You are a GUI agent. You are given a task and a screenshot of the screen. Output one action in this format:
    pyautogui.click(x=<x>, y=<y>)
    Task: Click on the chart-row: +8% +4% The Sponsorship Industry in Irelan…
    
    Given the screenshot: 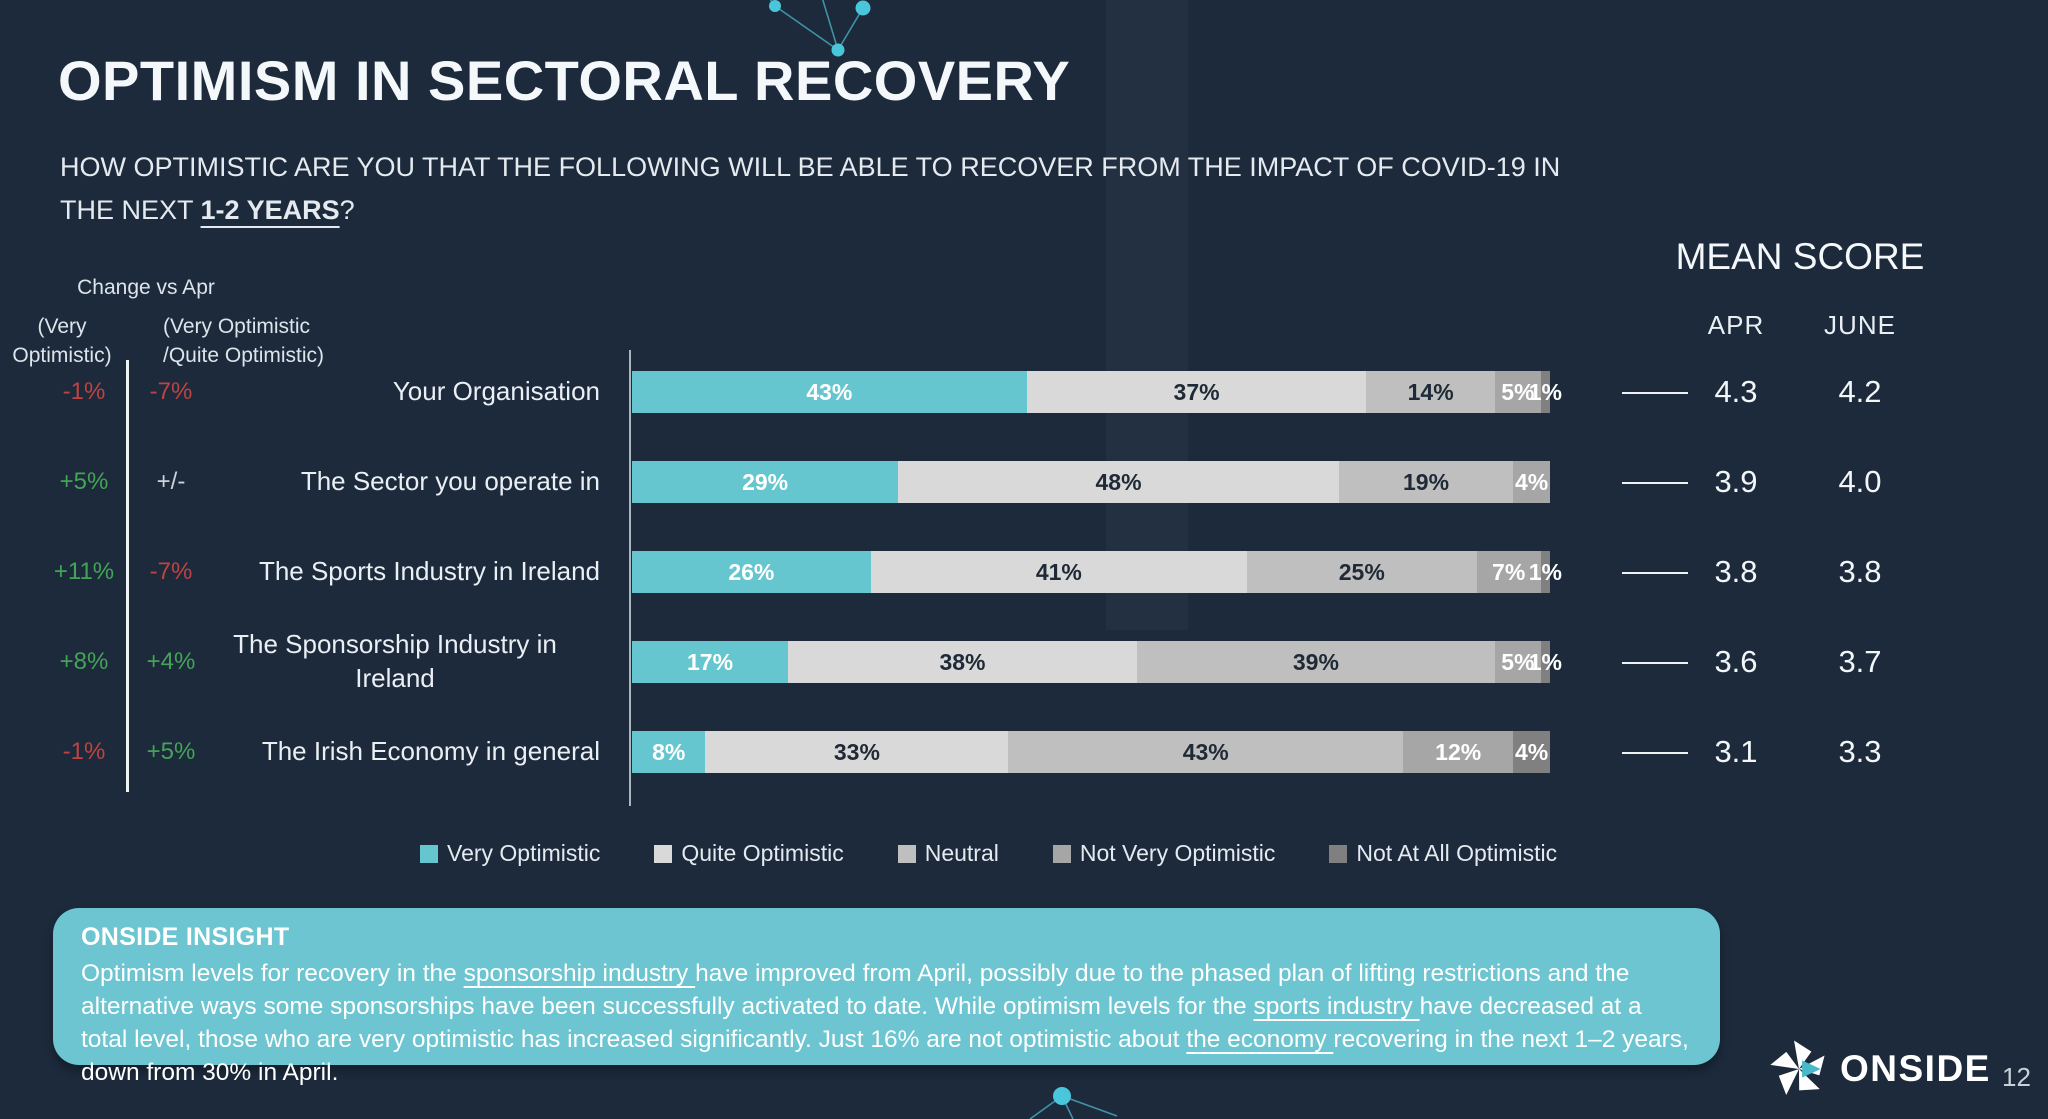 What is the action you would take?
    pyautogui.click(x=1024, y=662)
    